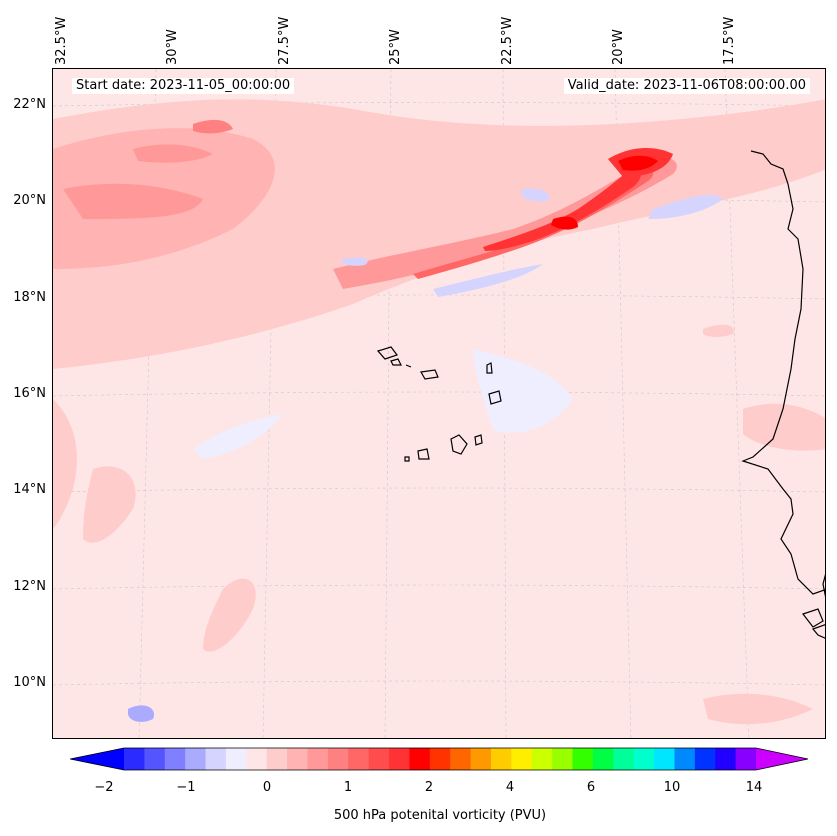 The image size is (837, 836). What do you see at coordinates (348, 787) in the screenshot?
I see `cb-tick-1: 1` at bounding box center [348, 787].